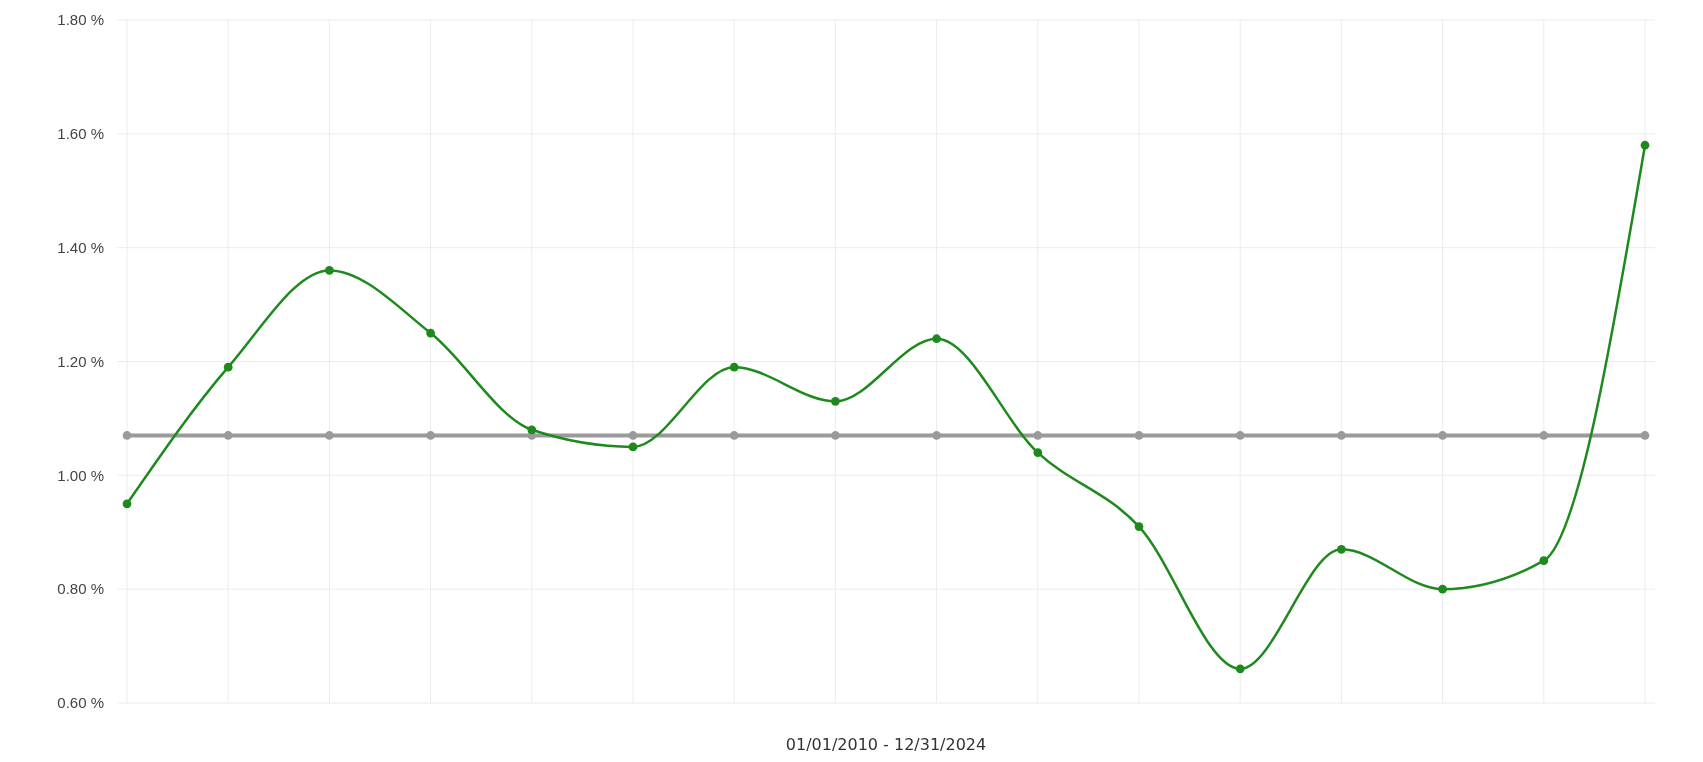 Image resolution: width=1703 pixels, height=762 pixels. I want to click on y-tick-label: 1.80 %, so click(80, 20).